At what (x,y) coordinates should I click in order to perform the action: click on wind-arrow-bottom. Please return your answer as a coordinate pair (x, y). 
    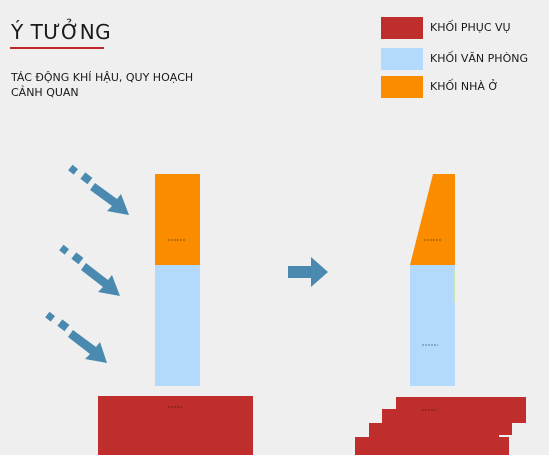
    Looking at the image, I should click on (76, 337).